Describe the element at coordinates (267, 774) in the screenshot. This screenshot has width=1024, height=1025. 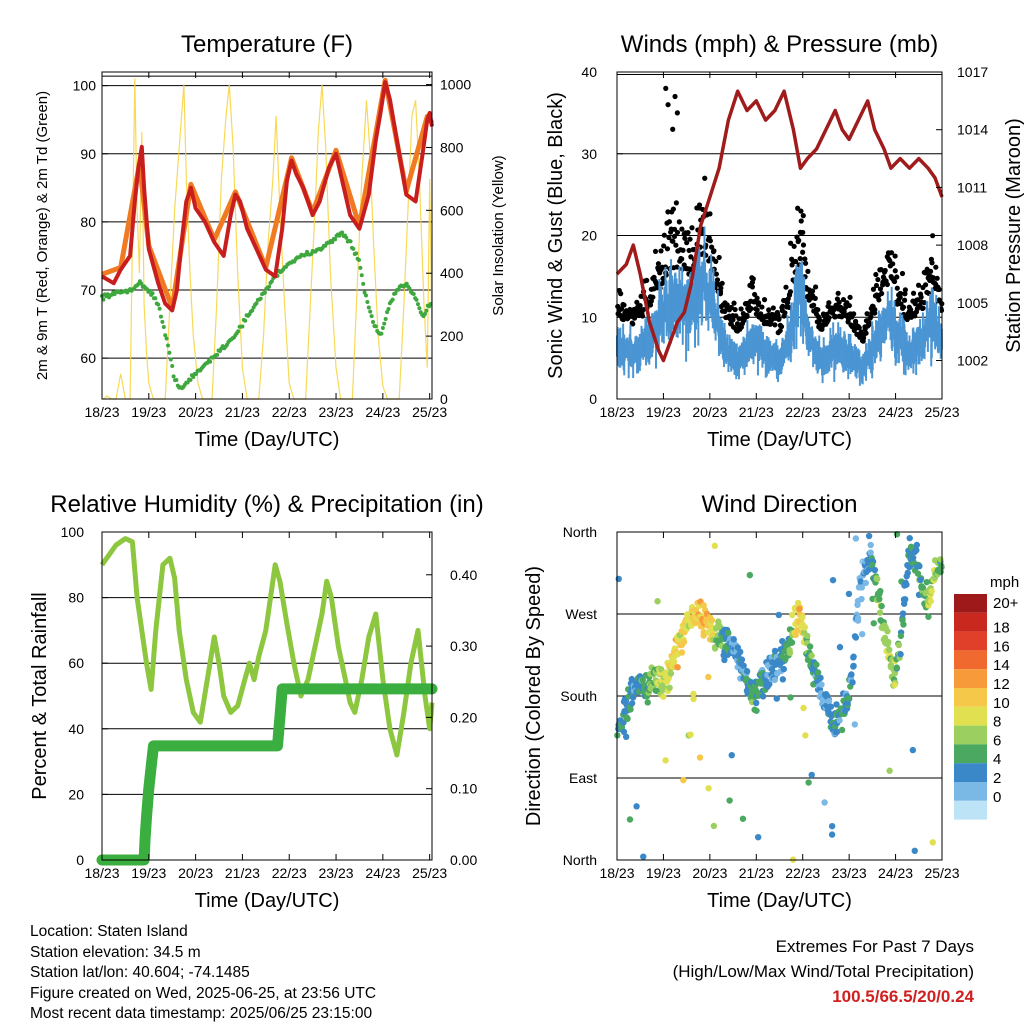
I see `precip-line` at that location.